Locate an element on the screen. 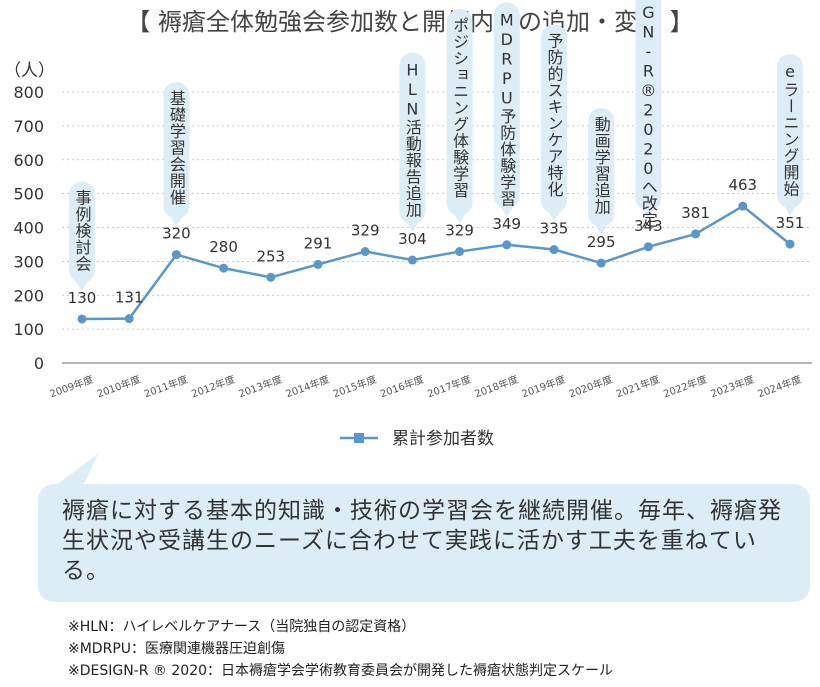  x-tick-label: 2024年度 is located at coordinates (779, 387).